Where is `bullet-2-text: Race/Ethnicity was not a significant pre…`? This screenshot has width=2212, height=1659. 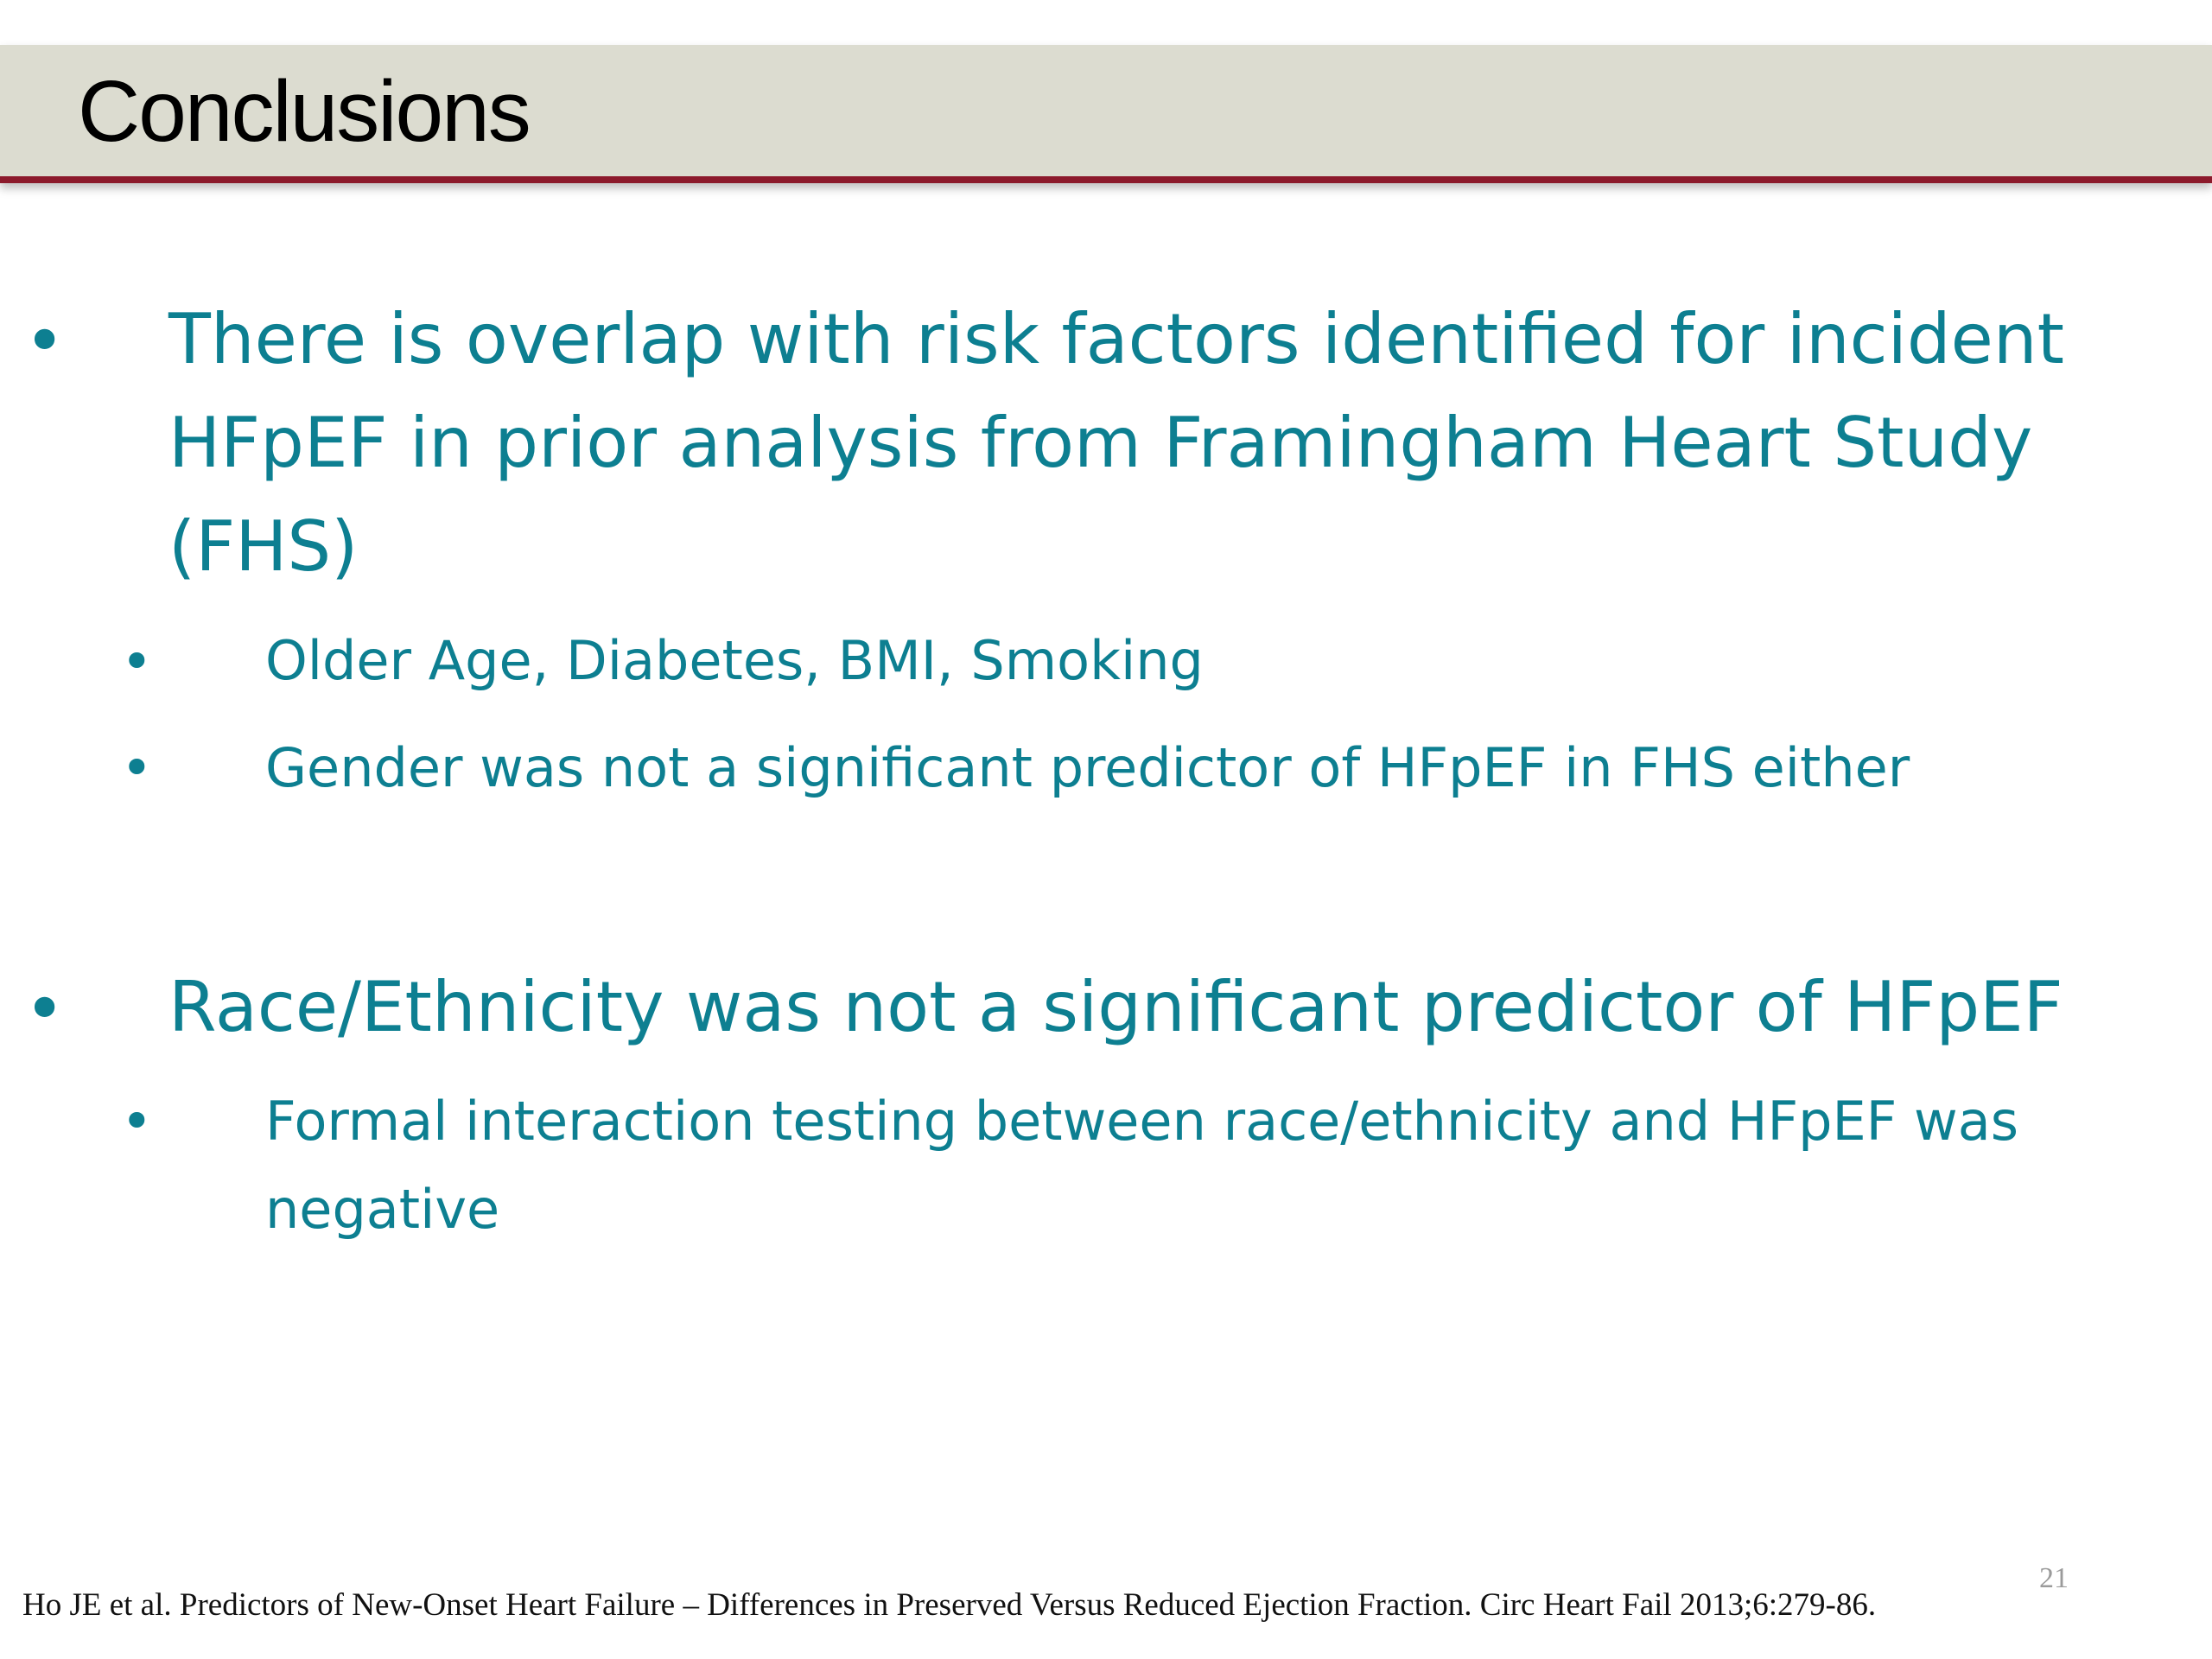 bullet-2-text: Race/Ethnicity was not a significant pre… is located at coordinates (1115, 1007).